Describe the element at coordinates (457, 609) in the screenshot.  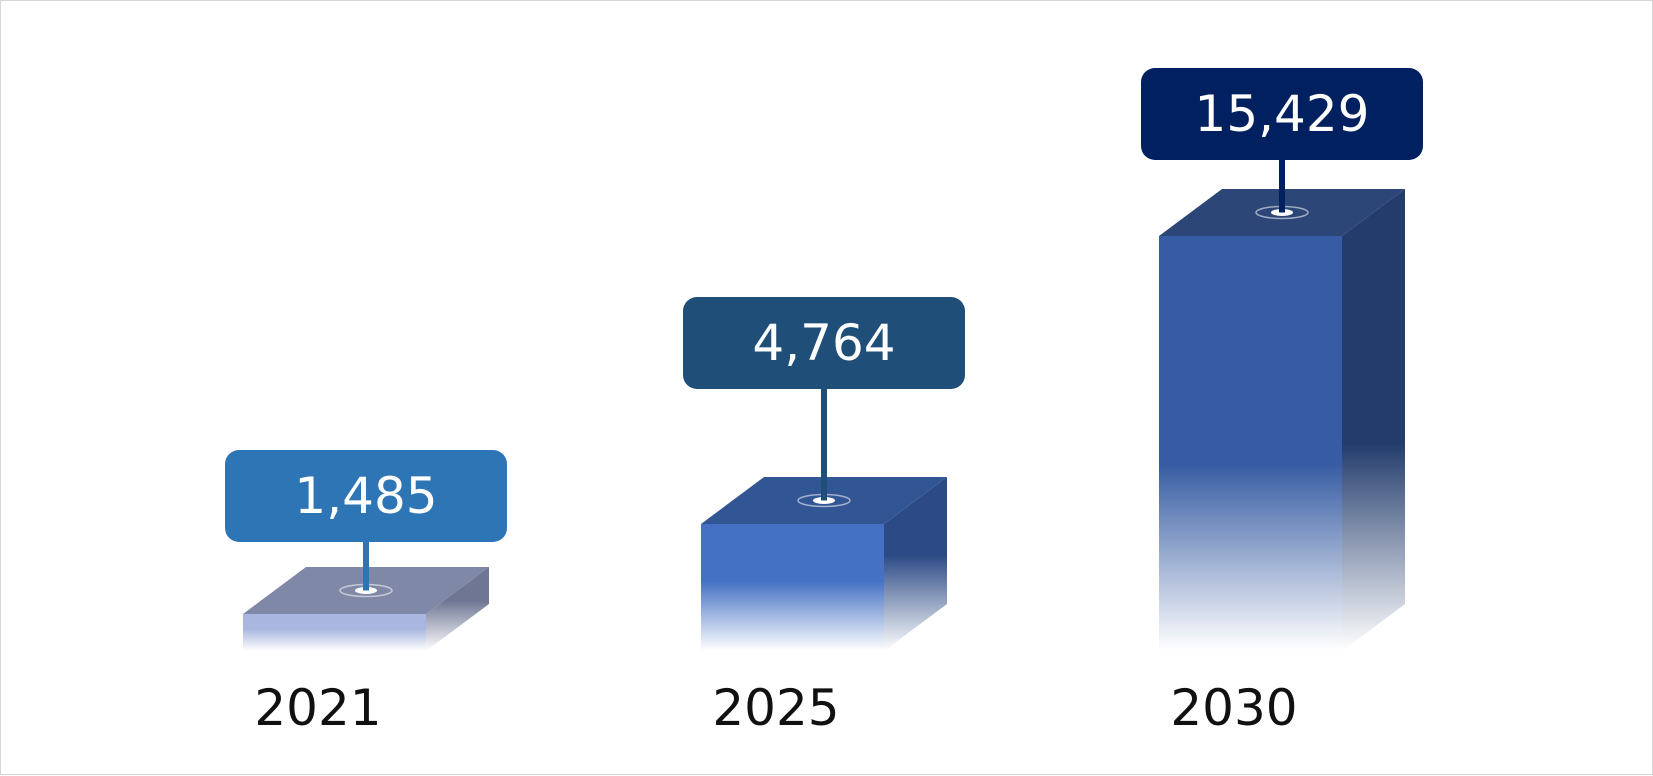
I see `bar-side-2021` at that location.